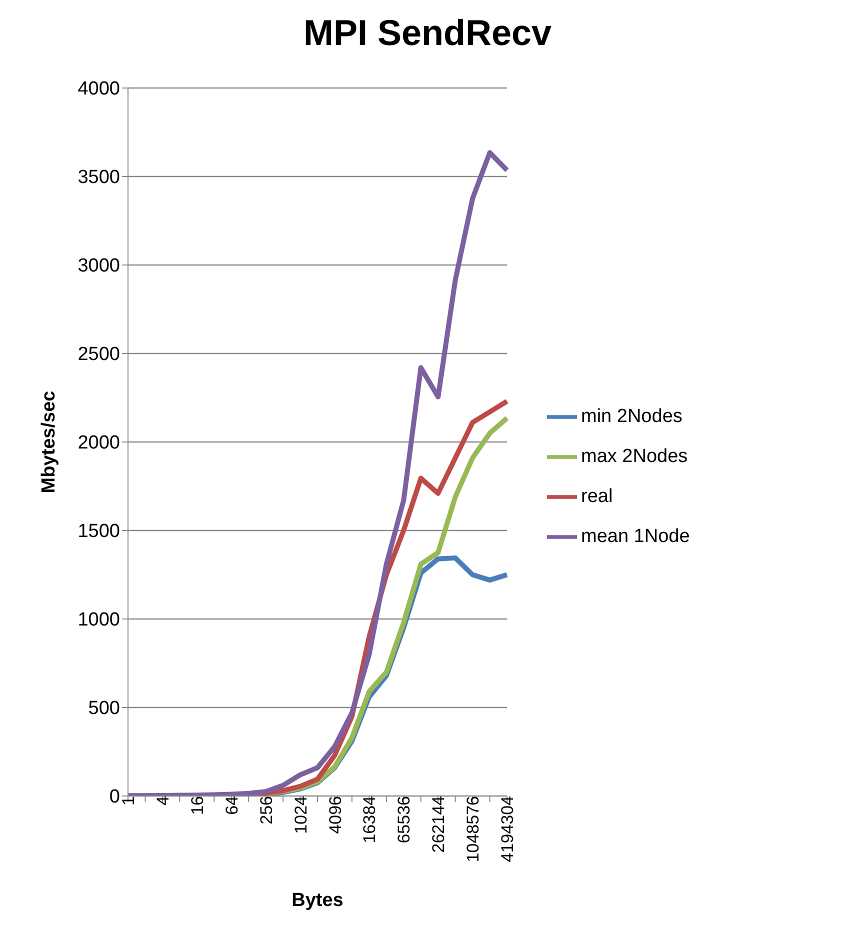 This screenshot has height=946, width=855. What do you see at coordinates (438, 824) in the screenshot?
I see `x-tick-label: 262144` at bounding box center [438, 824].